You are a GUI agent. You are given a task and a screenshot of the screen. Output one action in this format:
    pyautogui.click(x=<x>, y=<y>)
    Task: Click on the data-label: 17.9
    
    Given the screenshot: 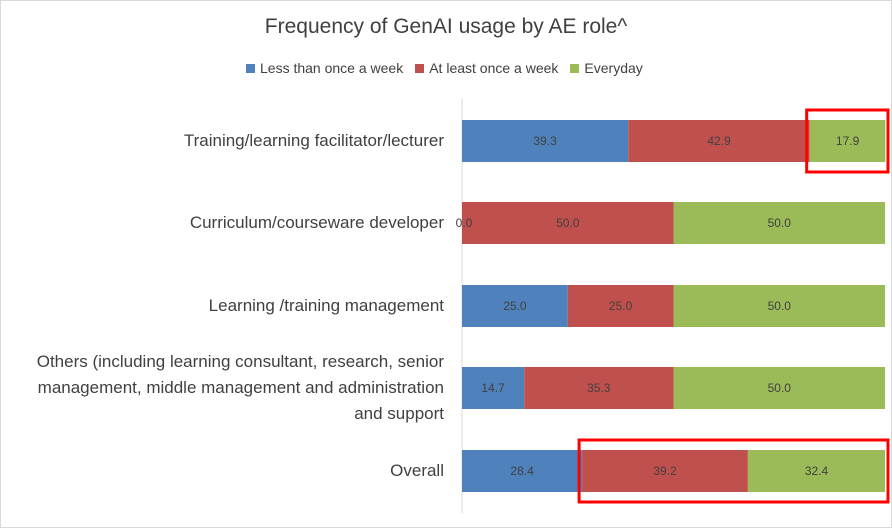 What is the action you would take?
    pyautogui.click(x=848, y=141)
    